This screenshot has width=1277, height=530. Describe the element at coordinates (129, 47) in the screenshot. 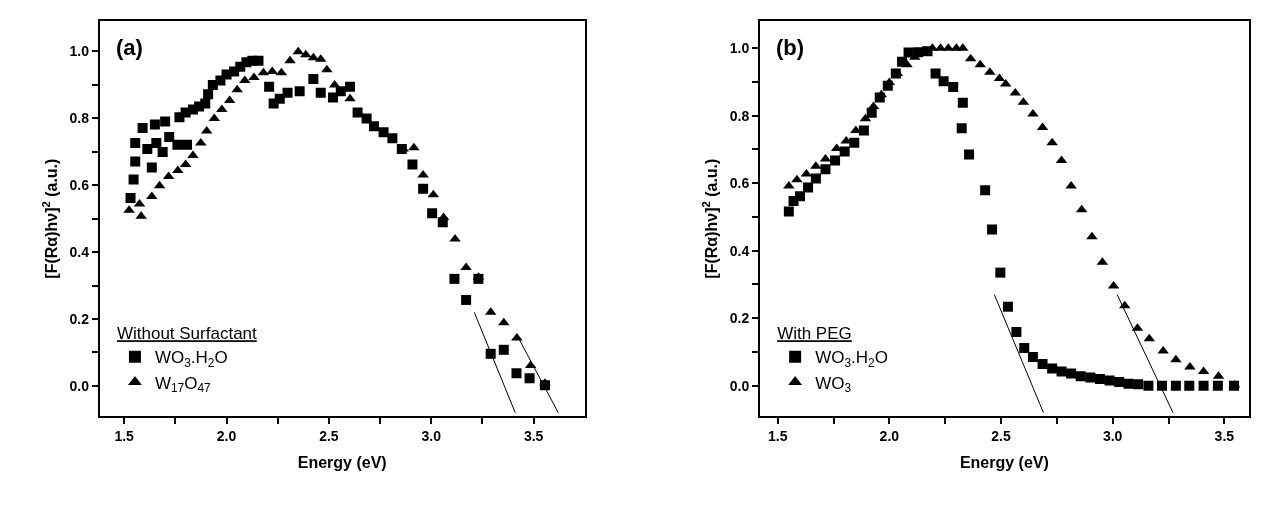

I see `text: (a)` at that location.